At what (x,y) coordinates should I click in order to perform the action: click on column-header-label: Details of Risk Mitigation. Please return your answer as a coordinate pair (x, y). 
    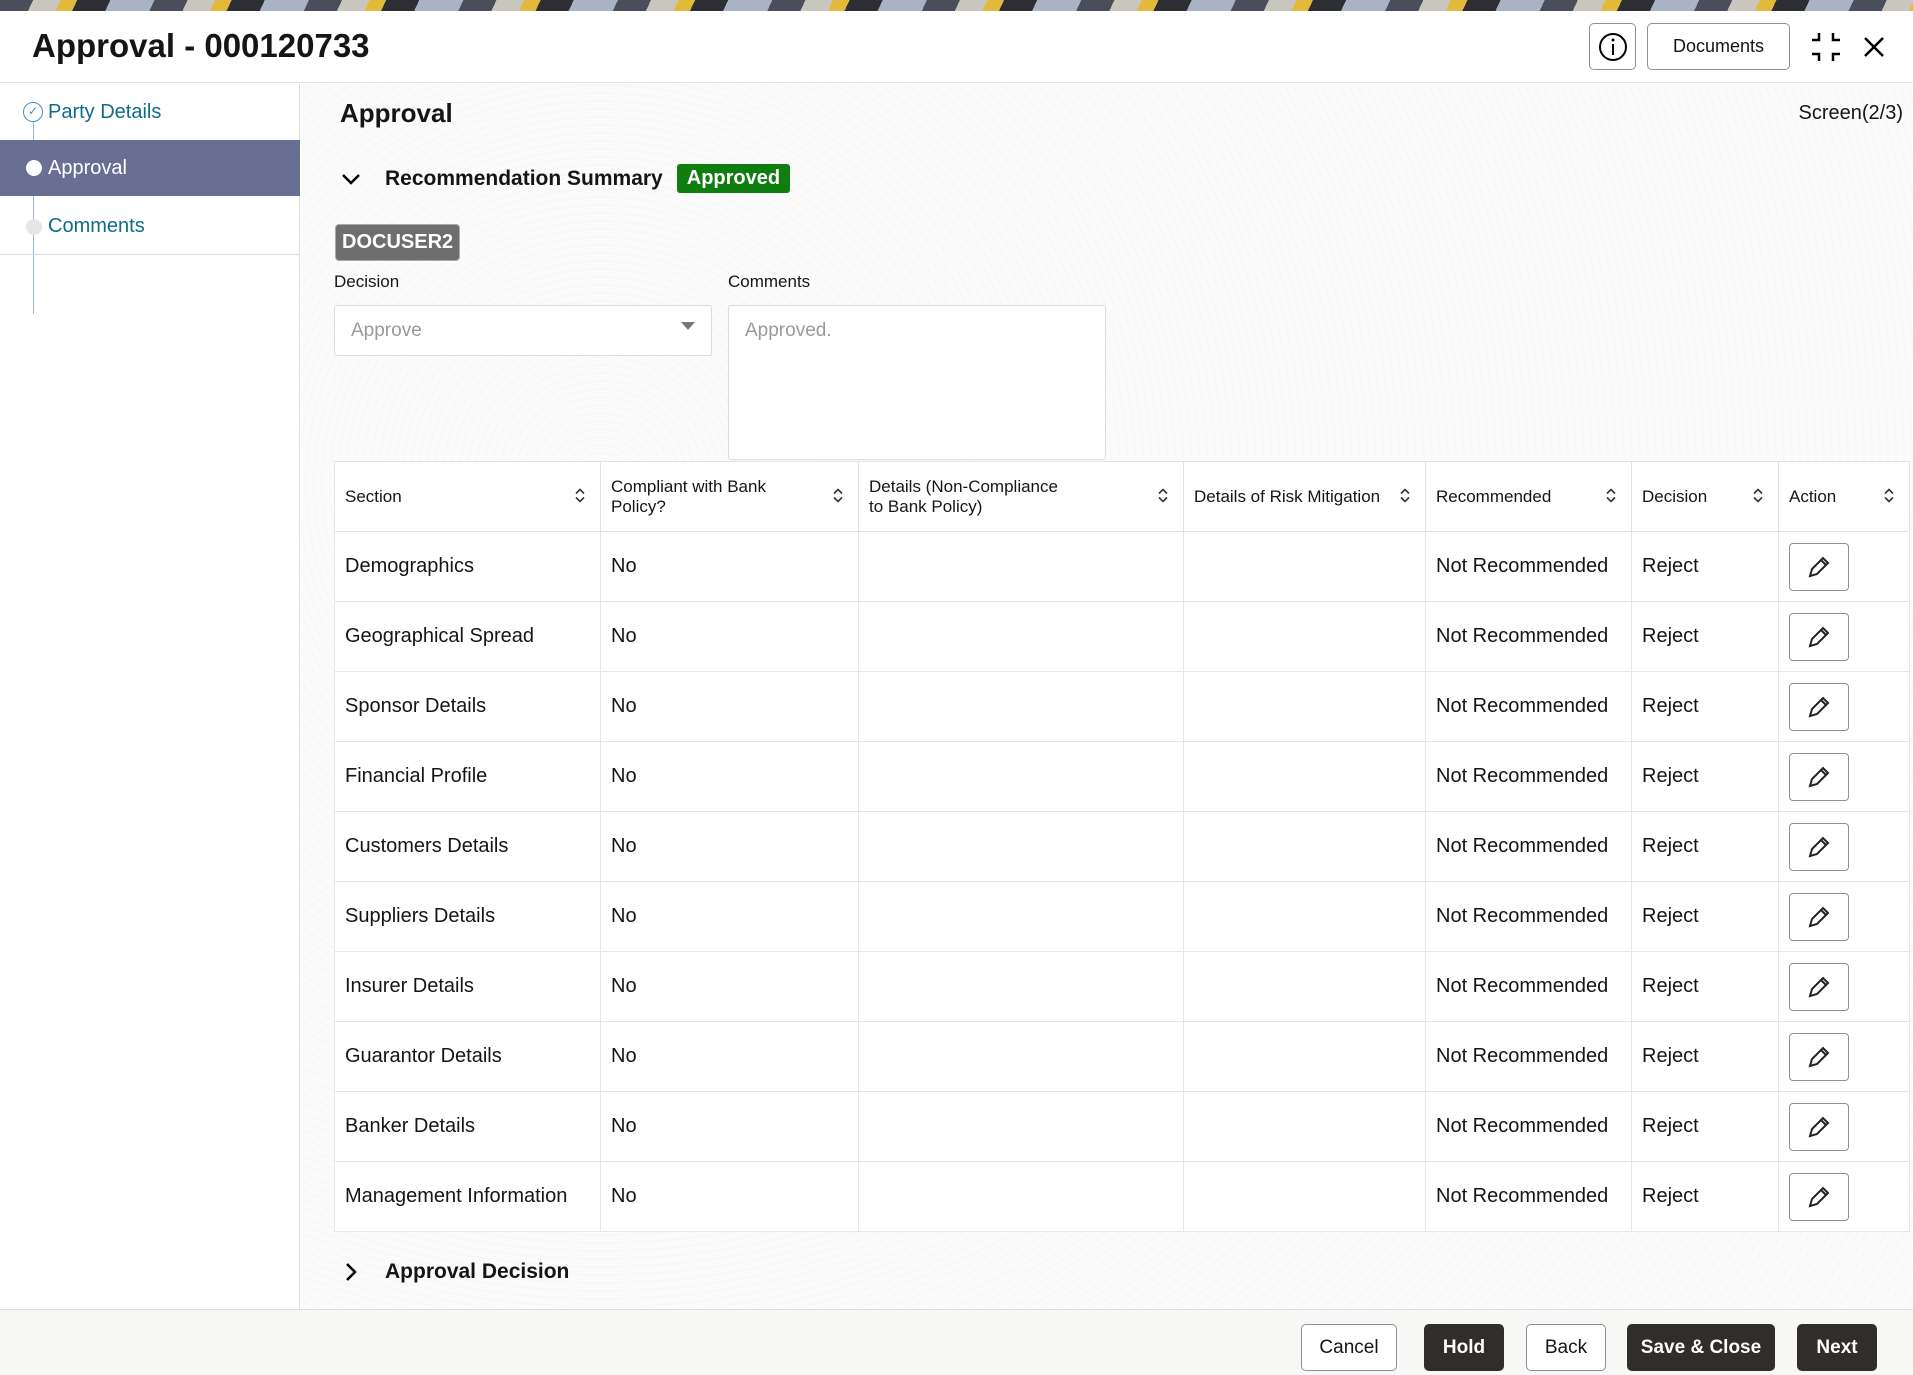
    Looking at the image, I should click on (1287, 496).